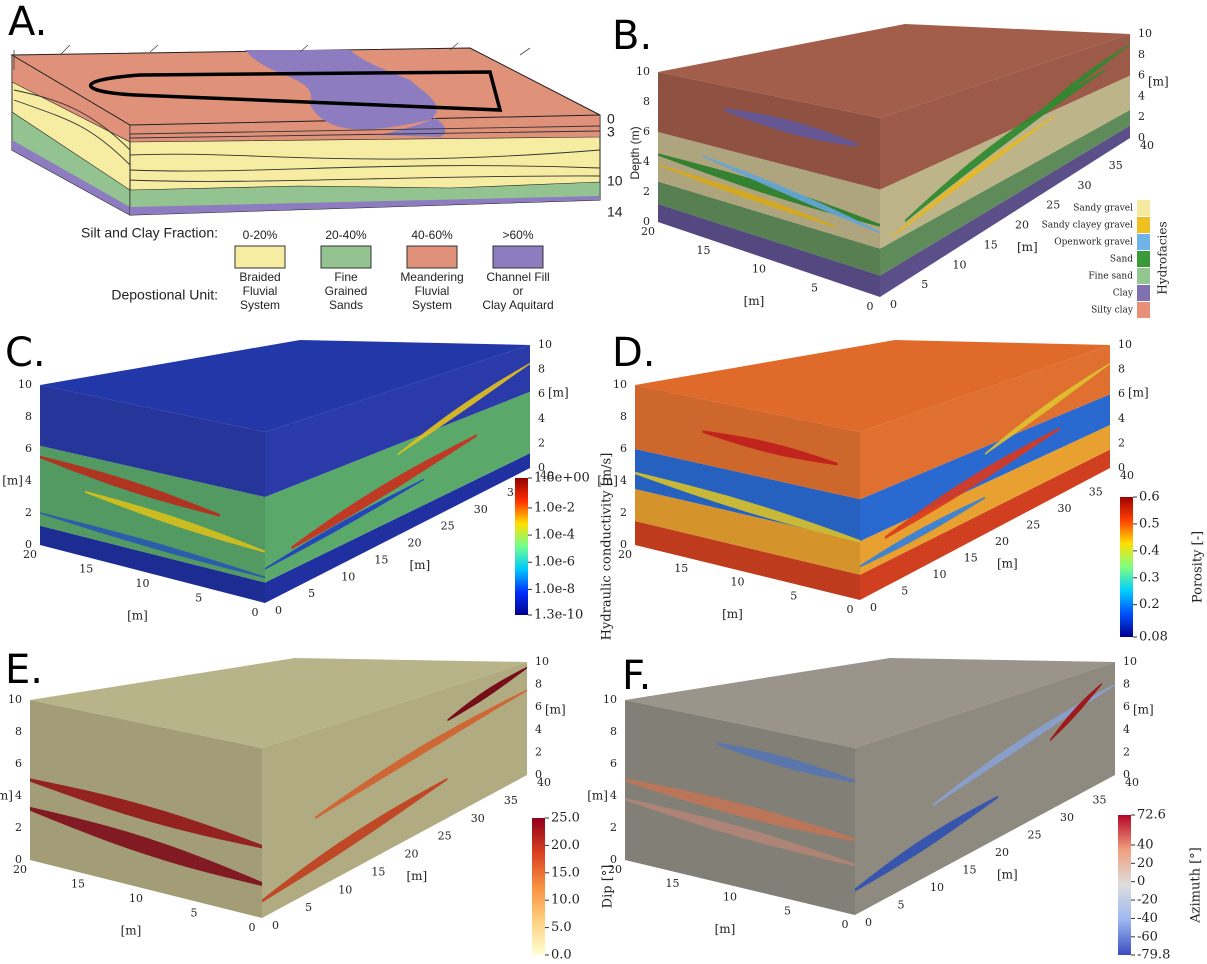 This screenshot has width=1207, height=964. What do you see at coordinates (194, 913) in the screenshot?
I see `y-tick-label: 5` at bounding box center [194, 913].